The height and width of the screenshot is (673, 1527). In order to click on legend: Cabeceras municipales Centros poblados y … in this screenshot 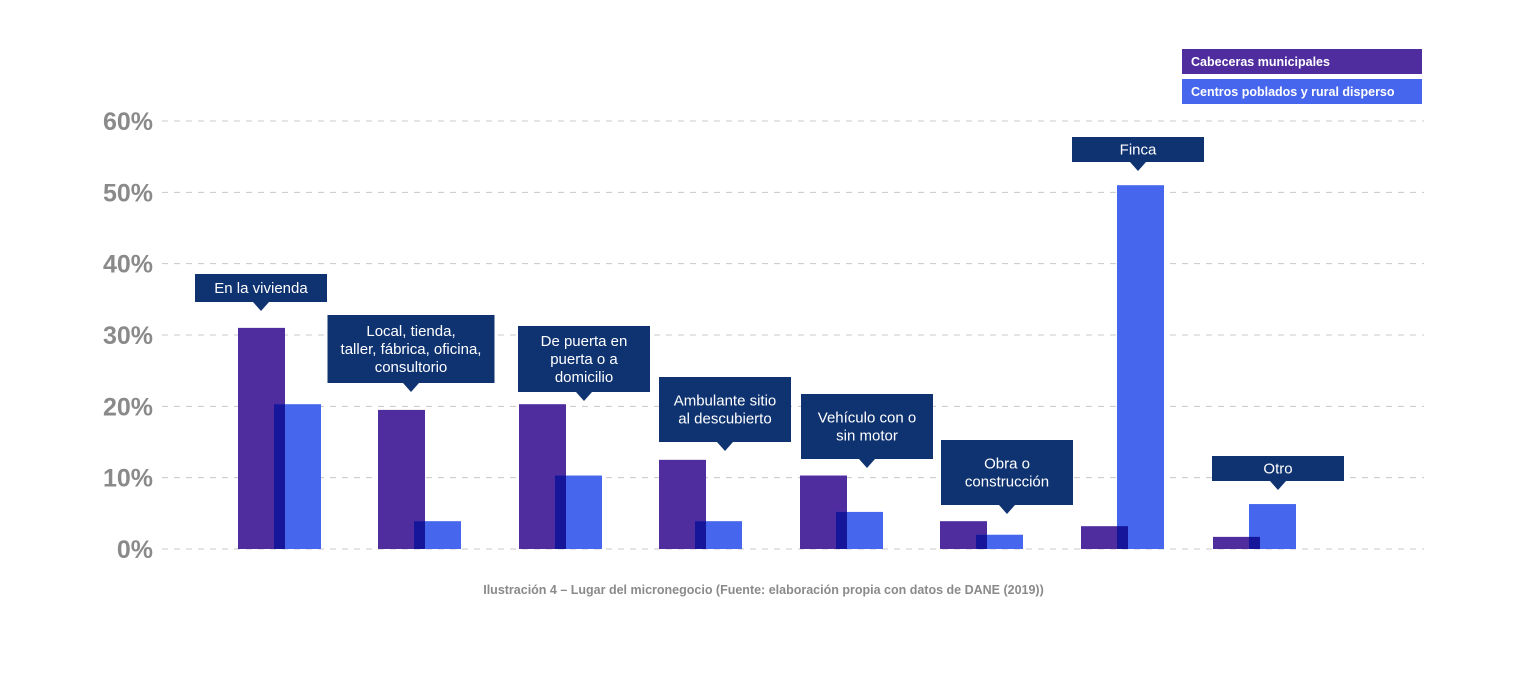, I will do `click(1302, 76)`.